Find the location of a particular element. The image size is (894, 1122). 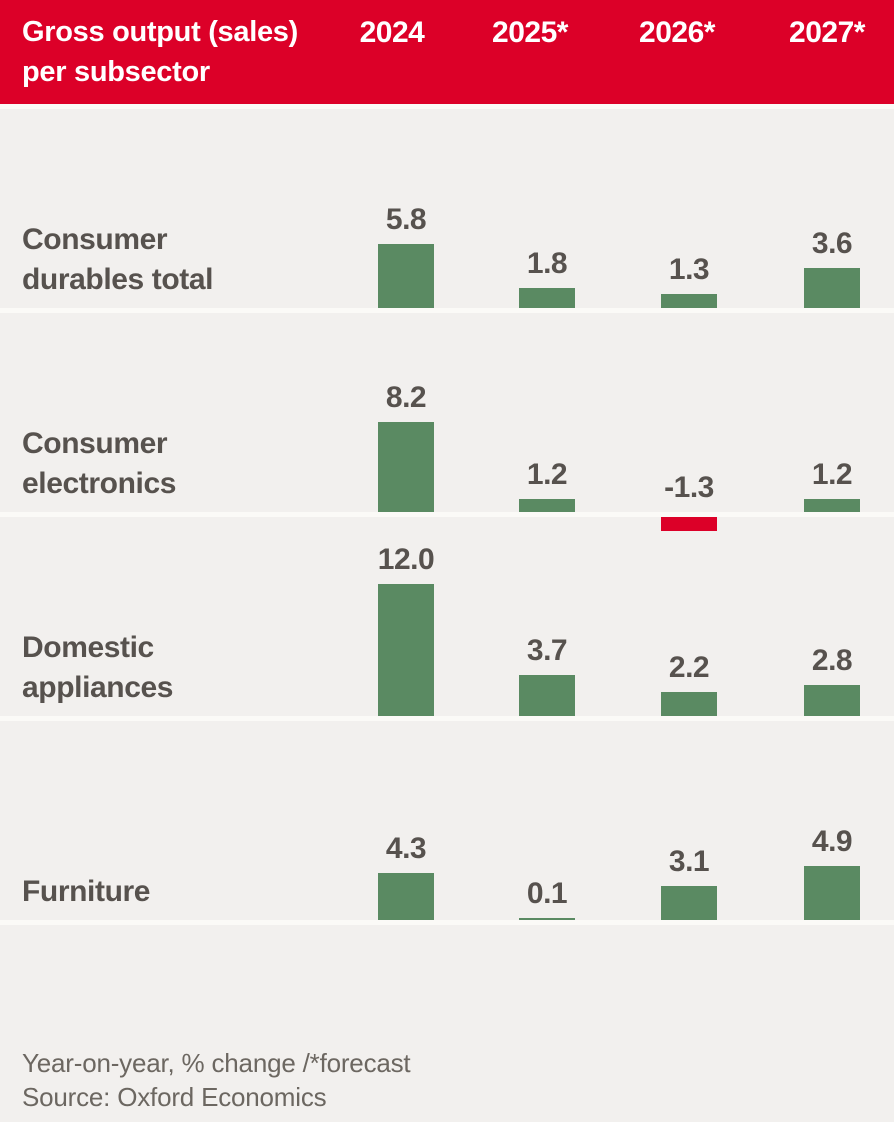

footnote: Year-on-year, % change /*forecast is located at coordinates (216, 1063).